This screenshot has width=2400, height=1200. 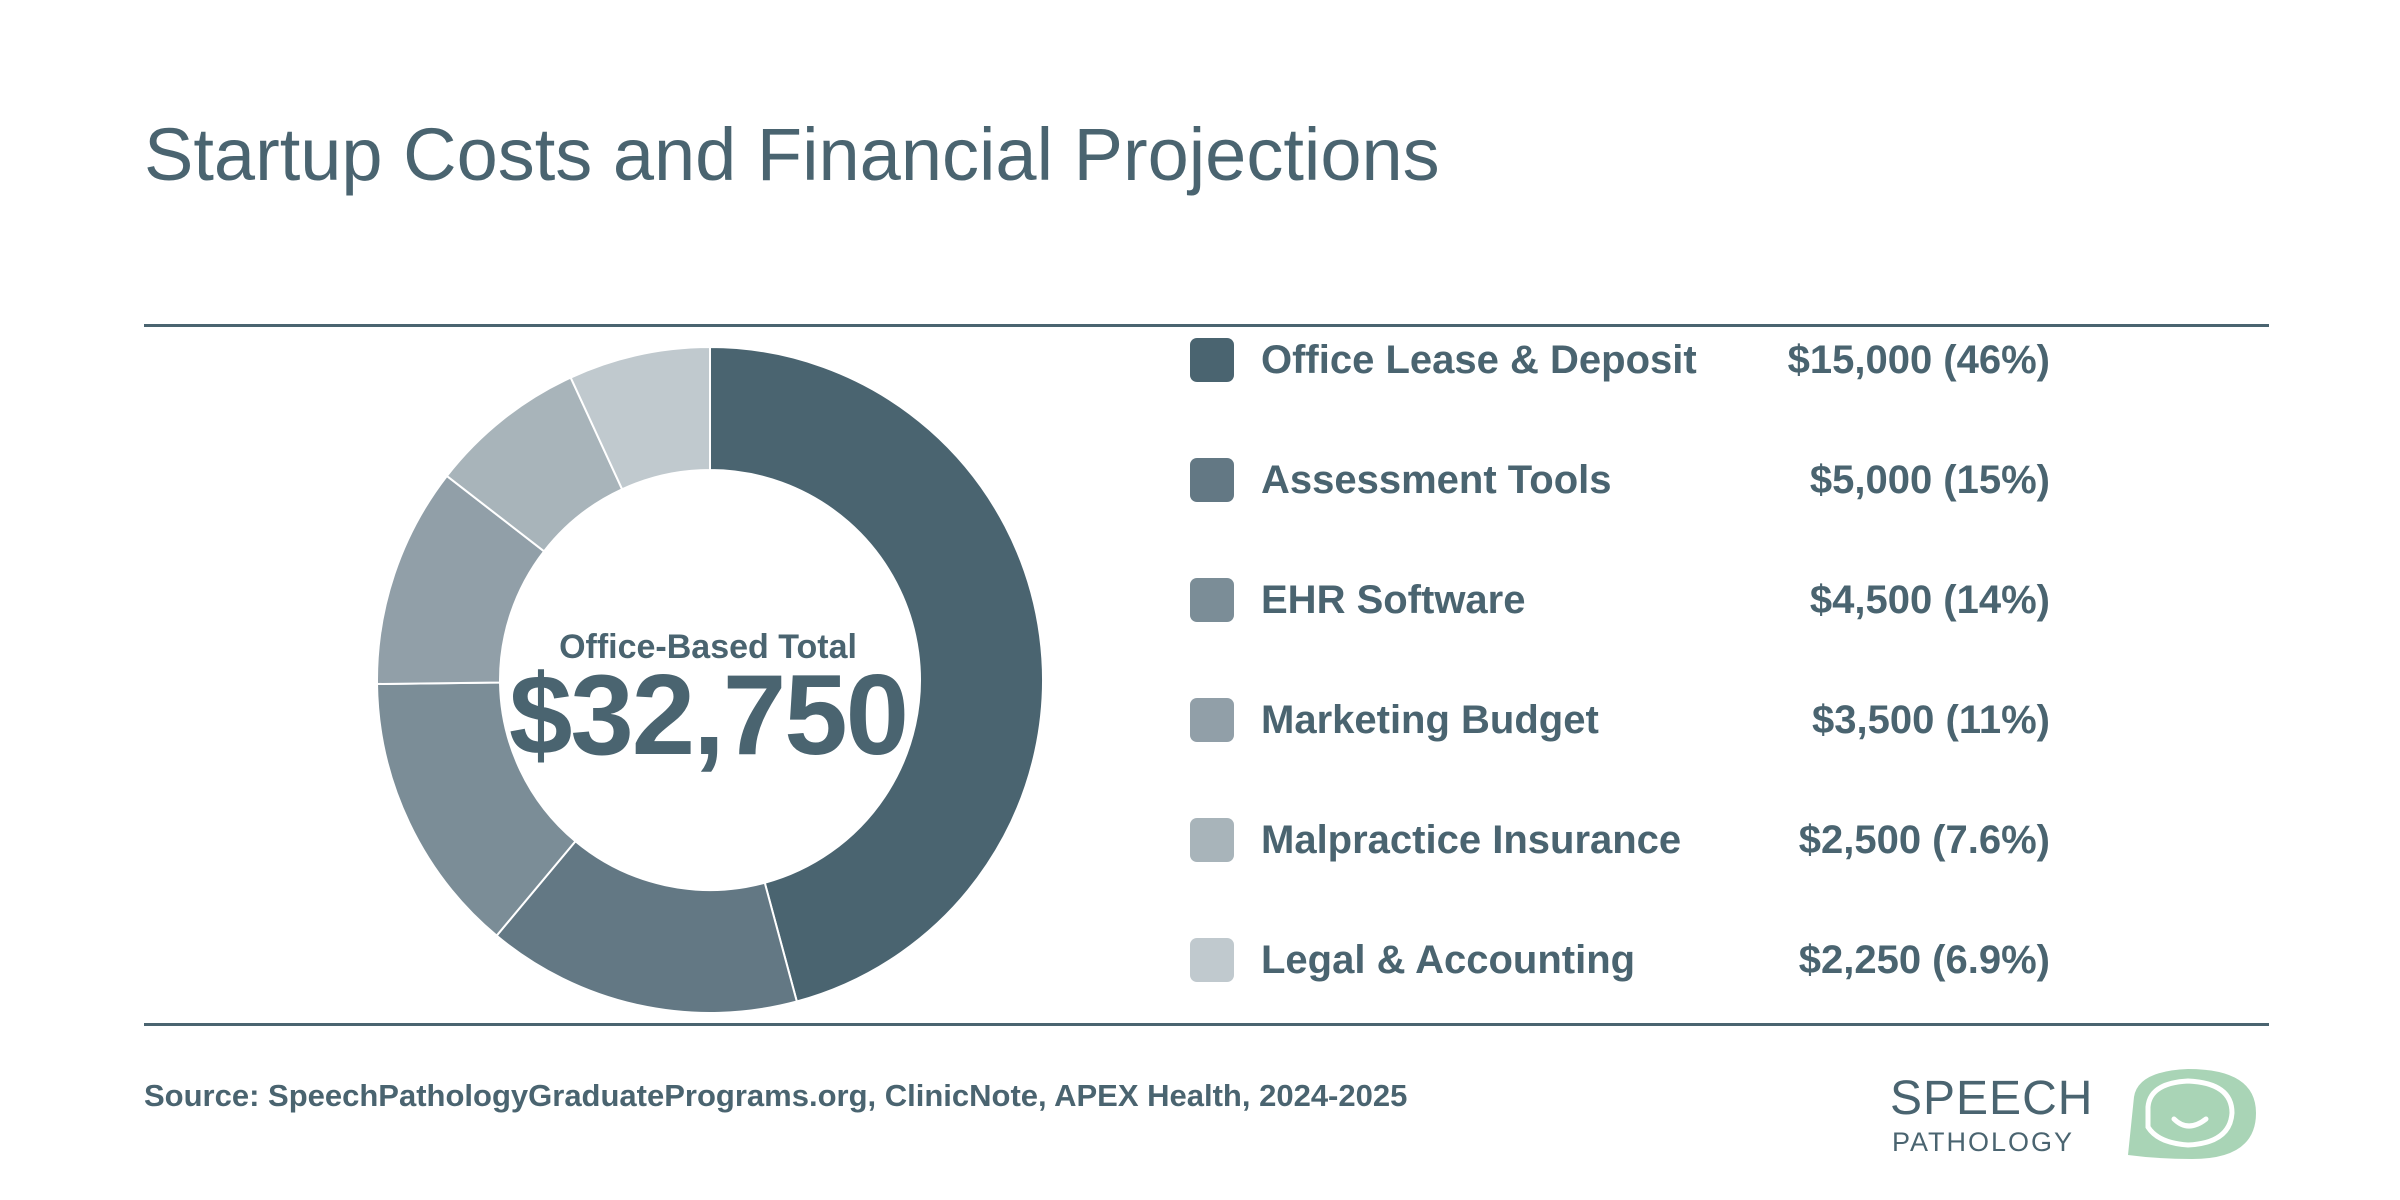 I want to click on legend-value: $2,250 (6.9%), so click(x=1924, y=959).